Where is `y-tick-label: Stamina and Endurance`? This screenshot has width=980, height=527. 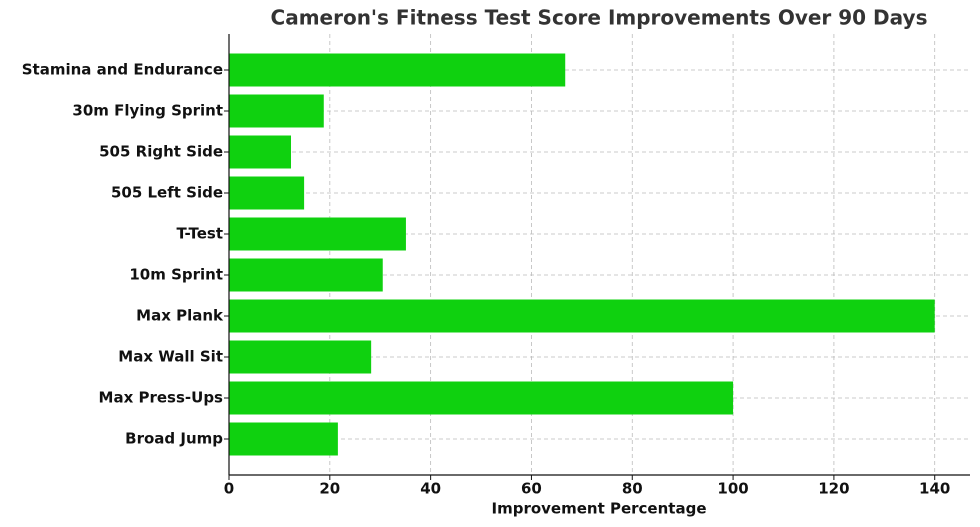 y-tick-label: Stamina and Endurance is located at coordinates (122, 70).